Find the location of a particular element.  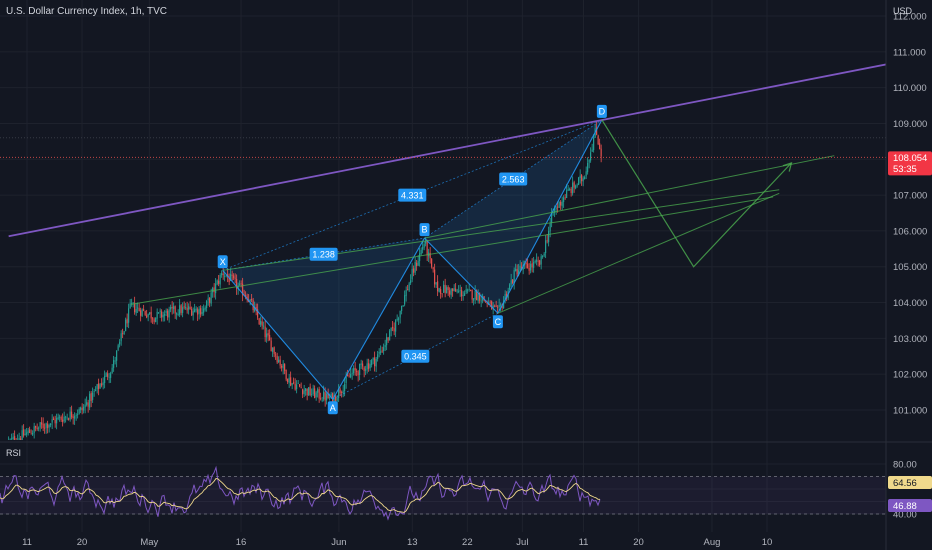

projection-path is located at coordinates (696, 193).